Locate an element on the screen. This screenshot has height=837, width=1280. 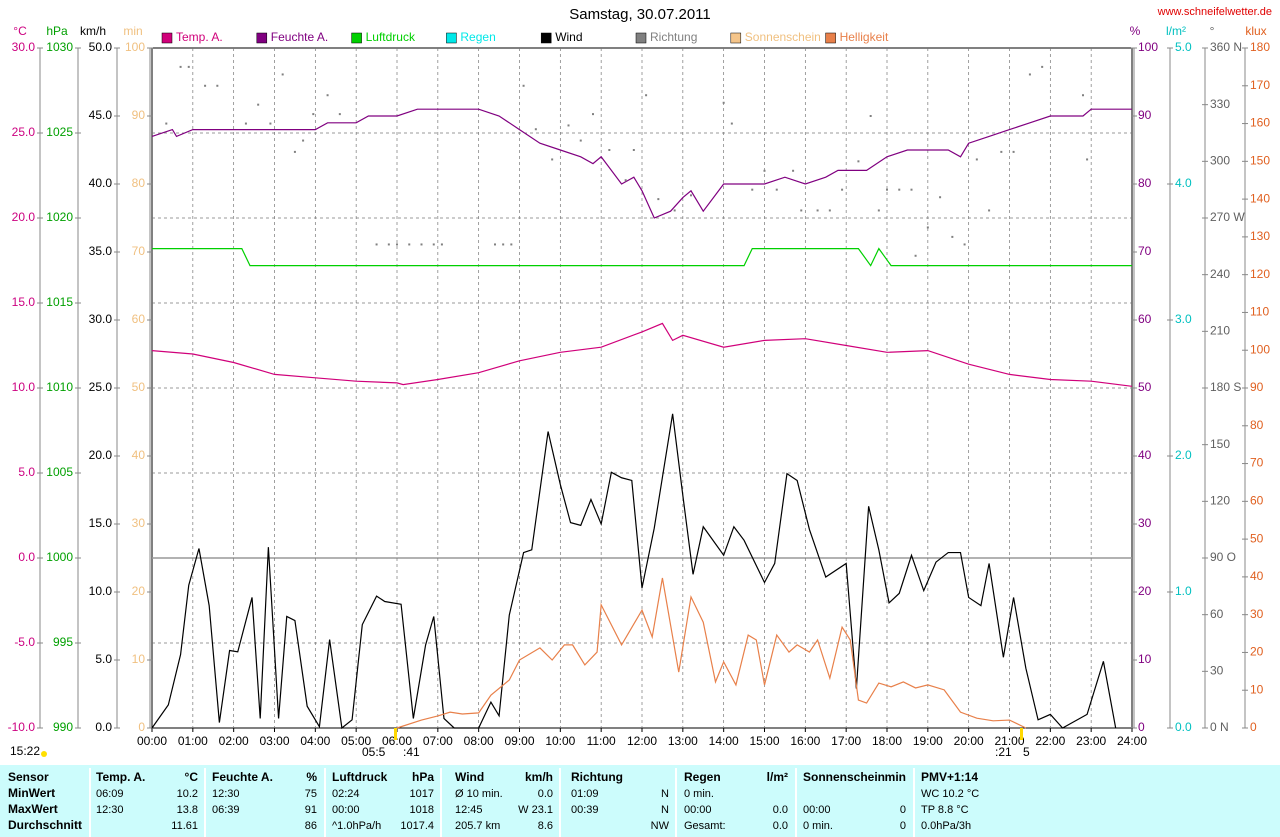
sunset-marker is located at coordinates (1021, 734).